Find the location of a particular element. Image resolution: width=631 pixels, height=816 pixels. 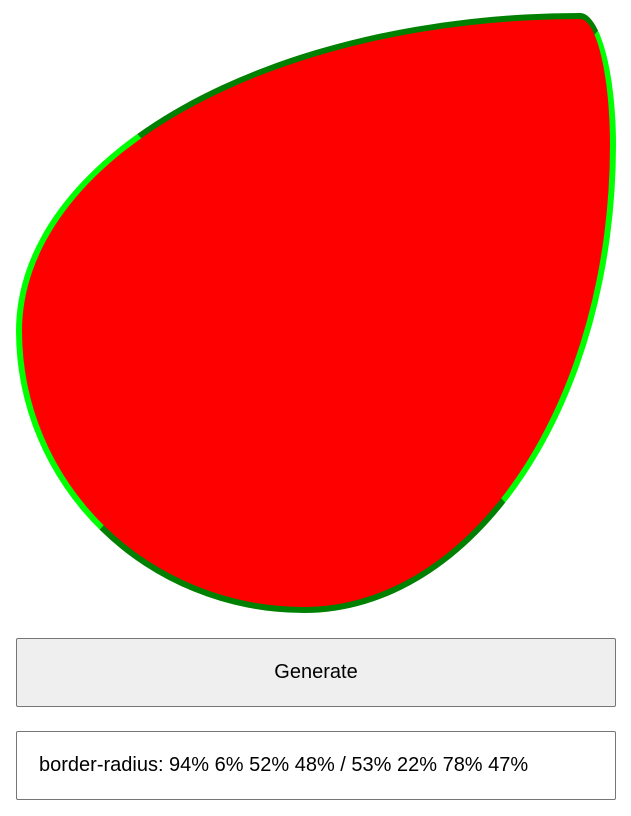

generate-button: Generate is located at coordinates (316, 672).